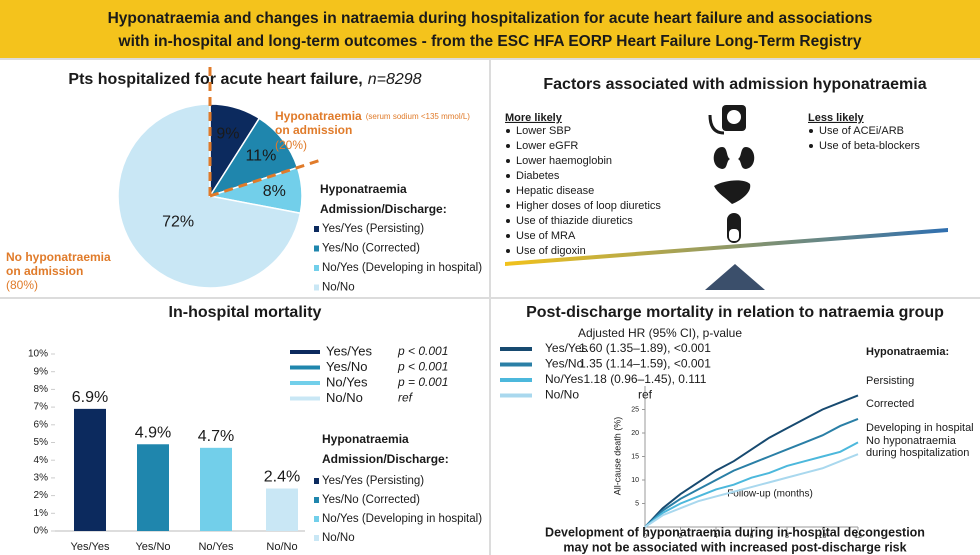 This screenshot has width=980, height=555. What do you see at coordinates (44, 271) in the screenshot?
I see `annotation: on admission` at bounding box center [44, 271].